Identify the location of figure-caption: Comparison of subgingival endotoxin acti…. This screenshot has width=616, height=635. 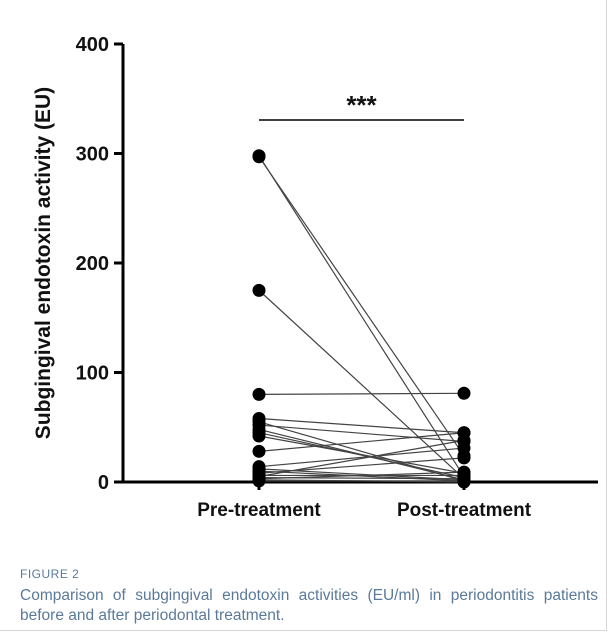
(309, 605).